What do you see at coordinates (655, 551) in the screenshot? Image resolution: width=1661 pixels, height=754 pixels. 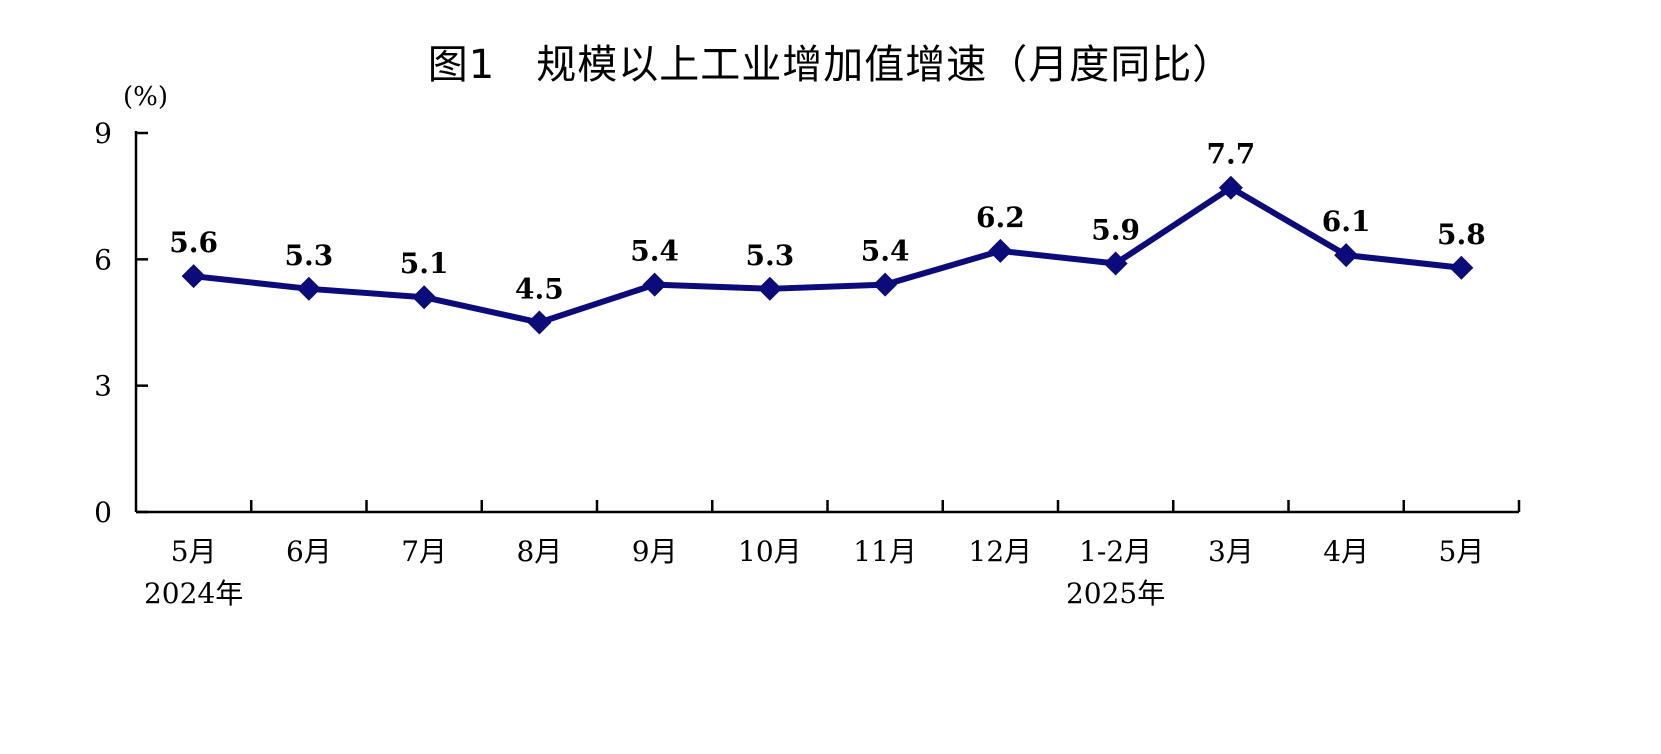 I see `x-tick-label: 9月` at bounding box center [655, 551].